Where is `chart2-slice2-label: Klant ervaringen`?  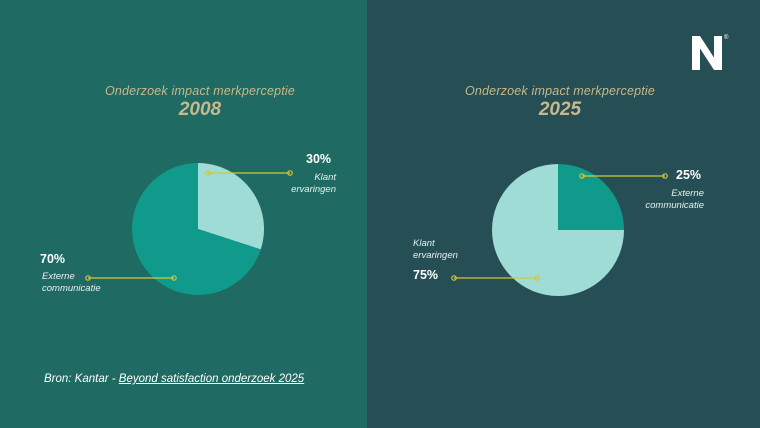 chart2-slice2-label: Klant ervaringen is located at coordinates (435, 249).